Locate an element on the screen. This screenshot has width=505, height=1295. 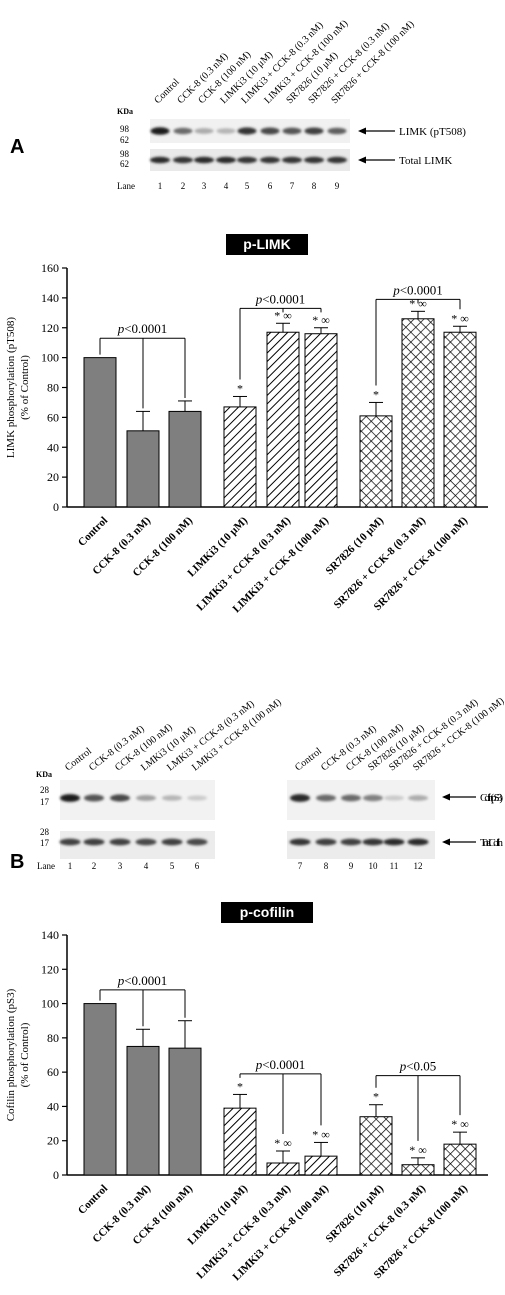
lane-label: Lane is located at coordinates (126, 186).